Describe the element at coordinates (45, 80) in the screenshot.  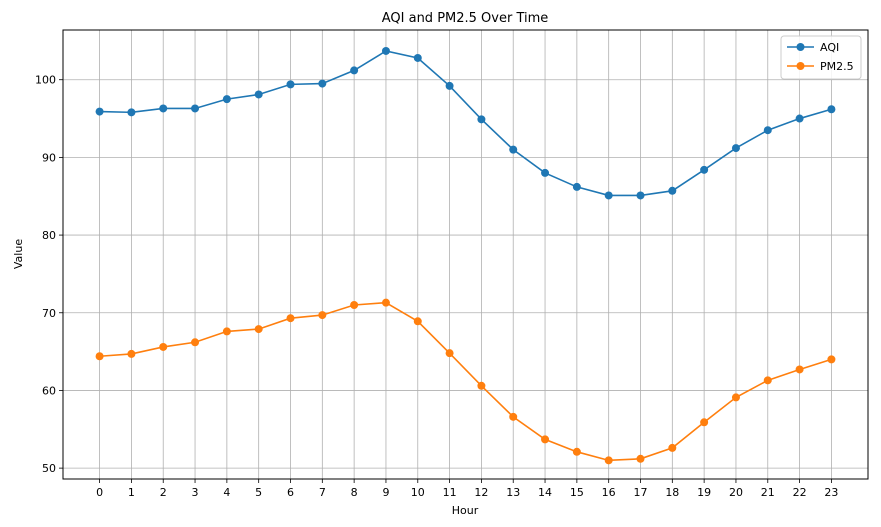
I see `y-tick-label: 100` at that location.